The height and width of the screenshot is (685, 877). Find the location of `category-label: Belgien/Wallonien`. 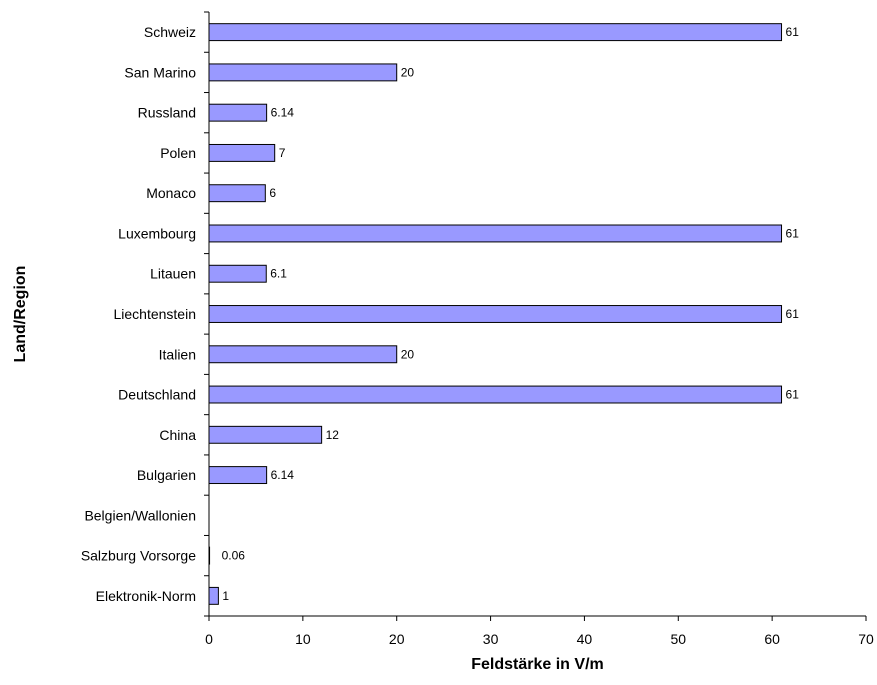

category-label: Belgien/Wallonien is located at coordinates (140, 515).